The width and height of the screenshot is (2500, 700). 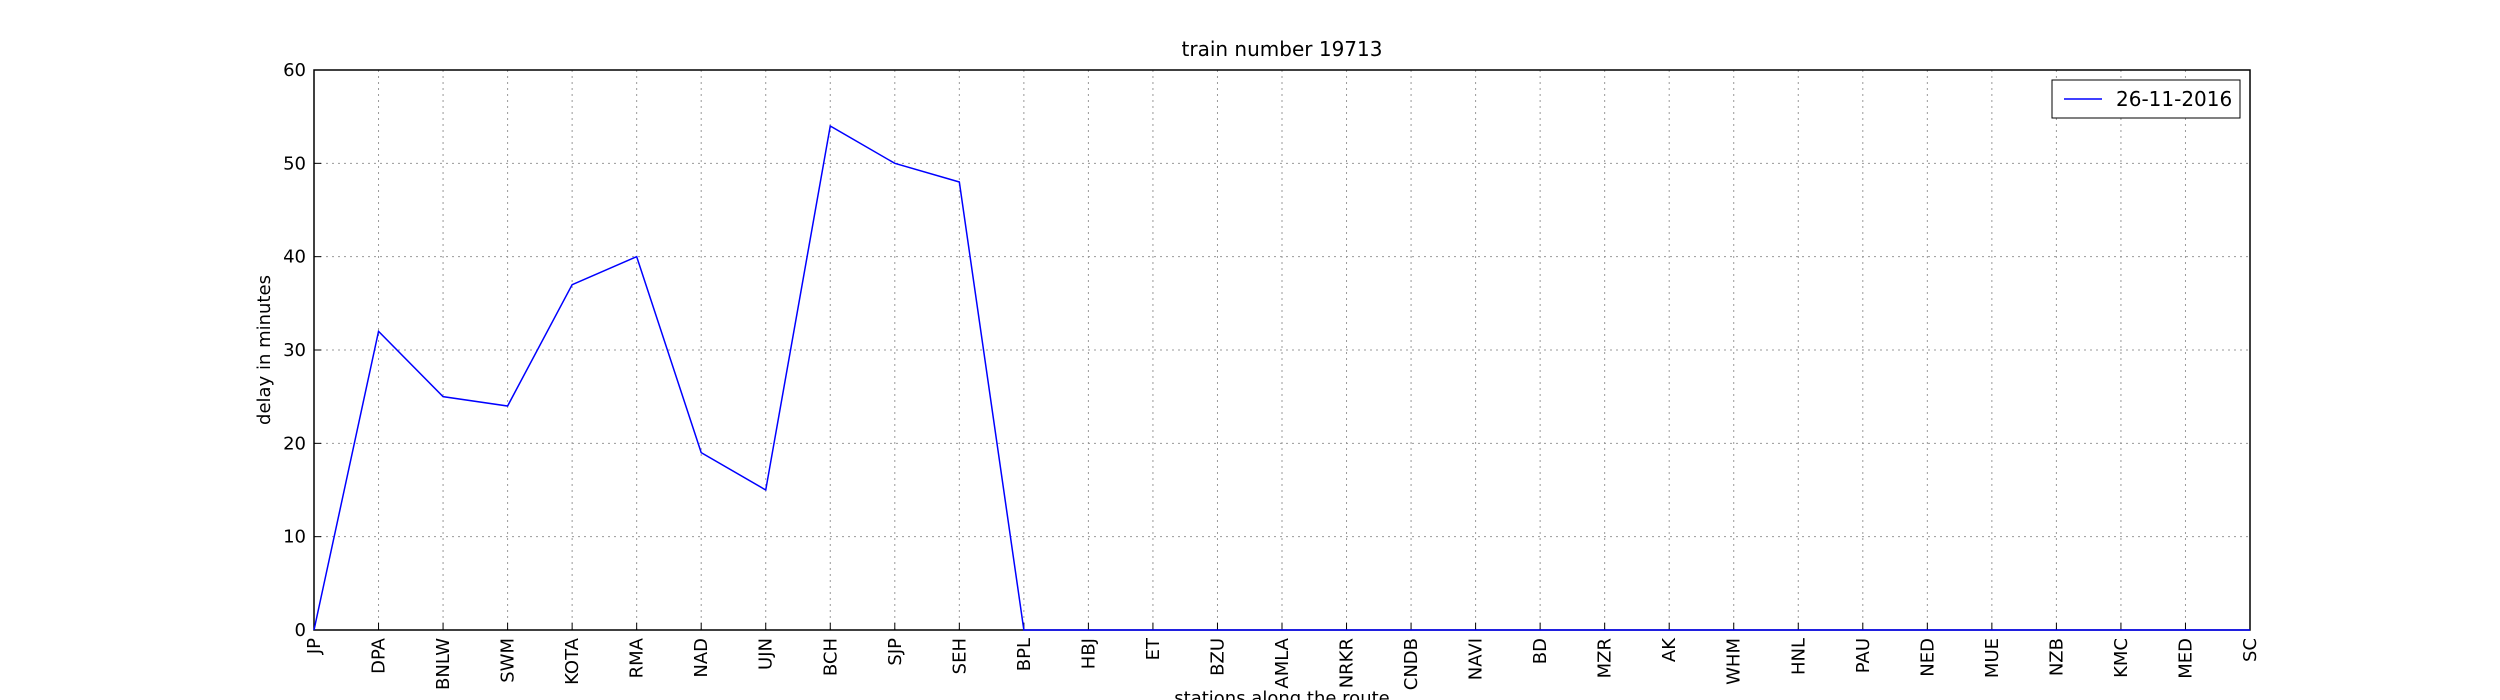 I want to click on x-tick-label: AMLA, so click(x=1282, y=662).